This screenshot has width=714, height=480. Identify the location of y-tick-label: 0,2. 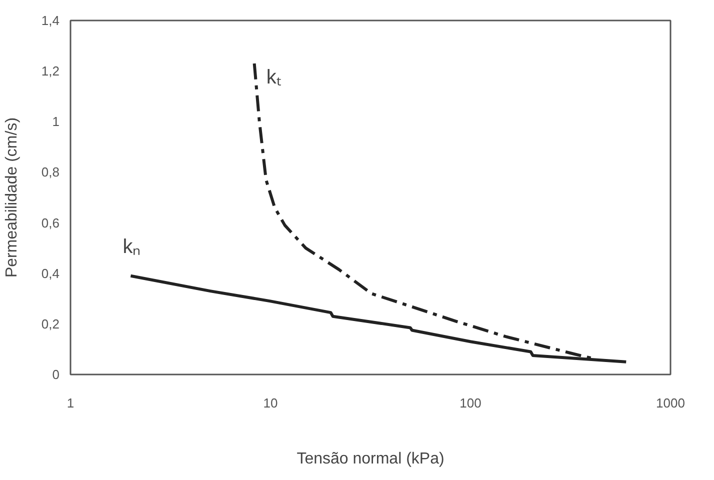
(50, 324).